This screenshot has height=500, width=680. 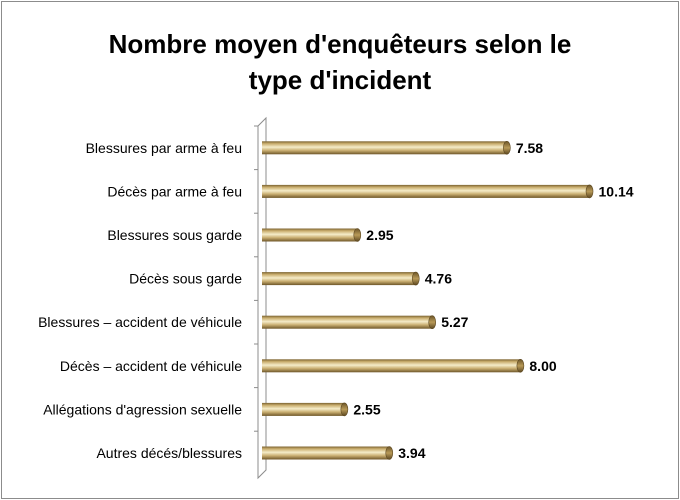 What do you see at coordinates (185, 279) in the screenshot?
I see `category-label: Décès sous garde` at bounding box center [185, 279].